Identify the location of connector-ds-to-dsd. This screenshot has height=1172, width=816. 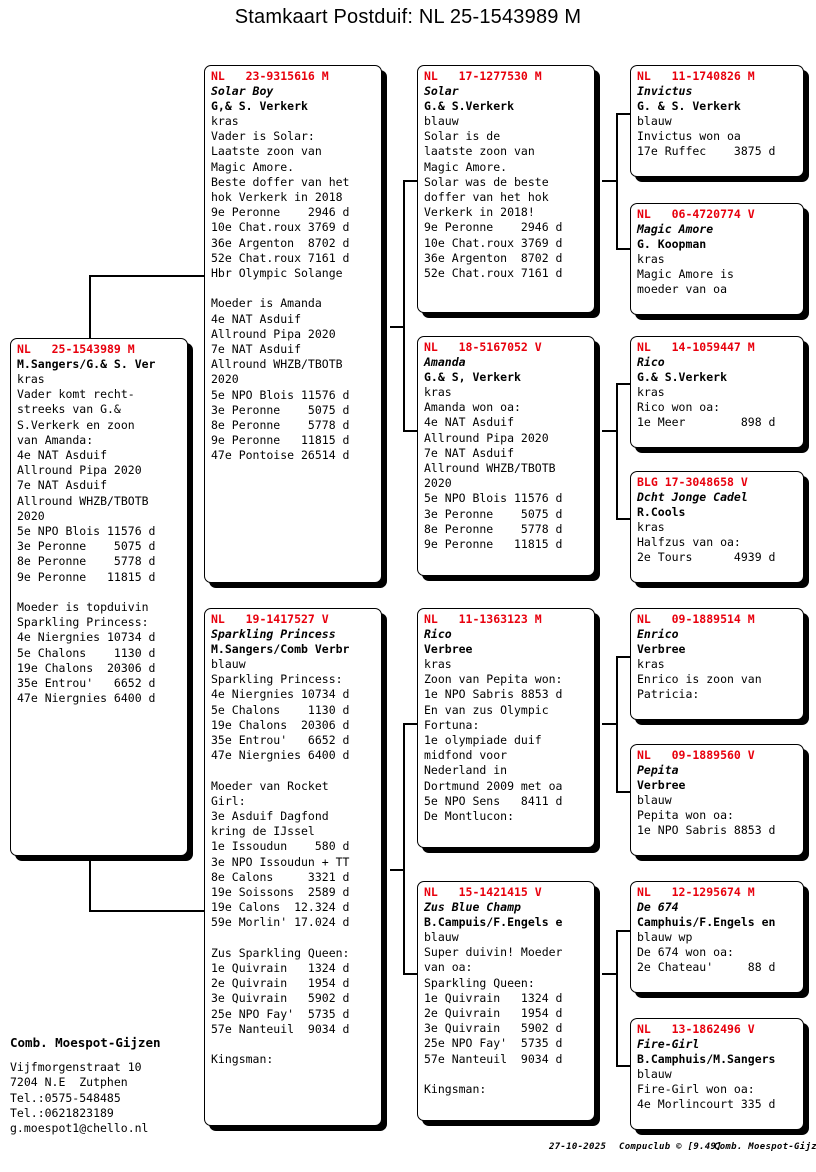
(623, 792).